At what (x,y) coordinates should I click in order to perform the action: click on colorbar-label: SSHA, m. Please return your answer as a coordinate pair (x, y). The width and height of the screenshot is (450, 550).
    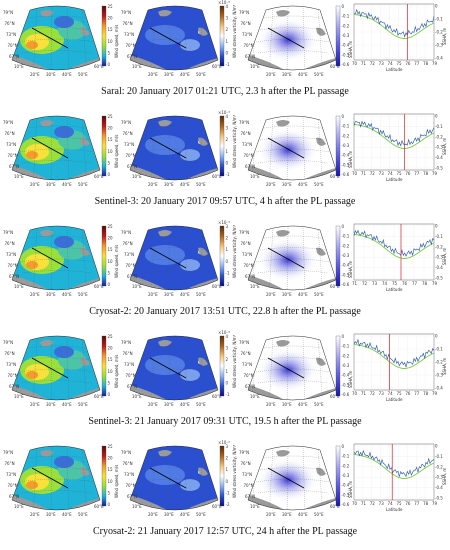
    Looking at the image, I should click on (350, 489).